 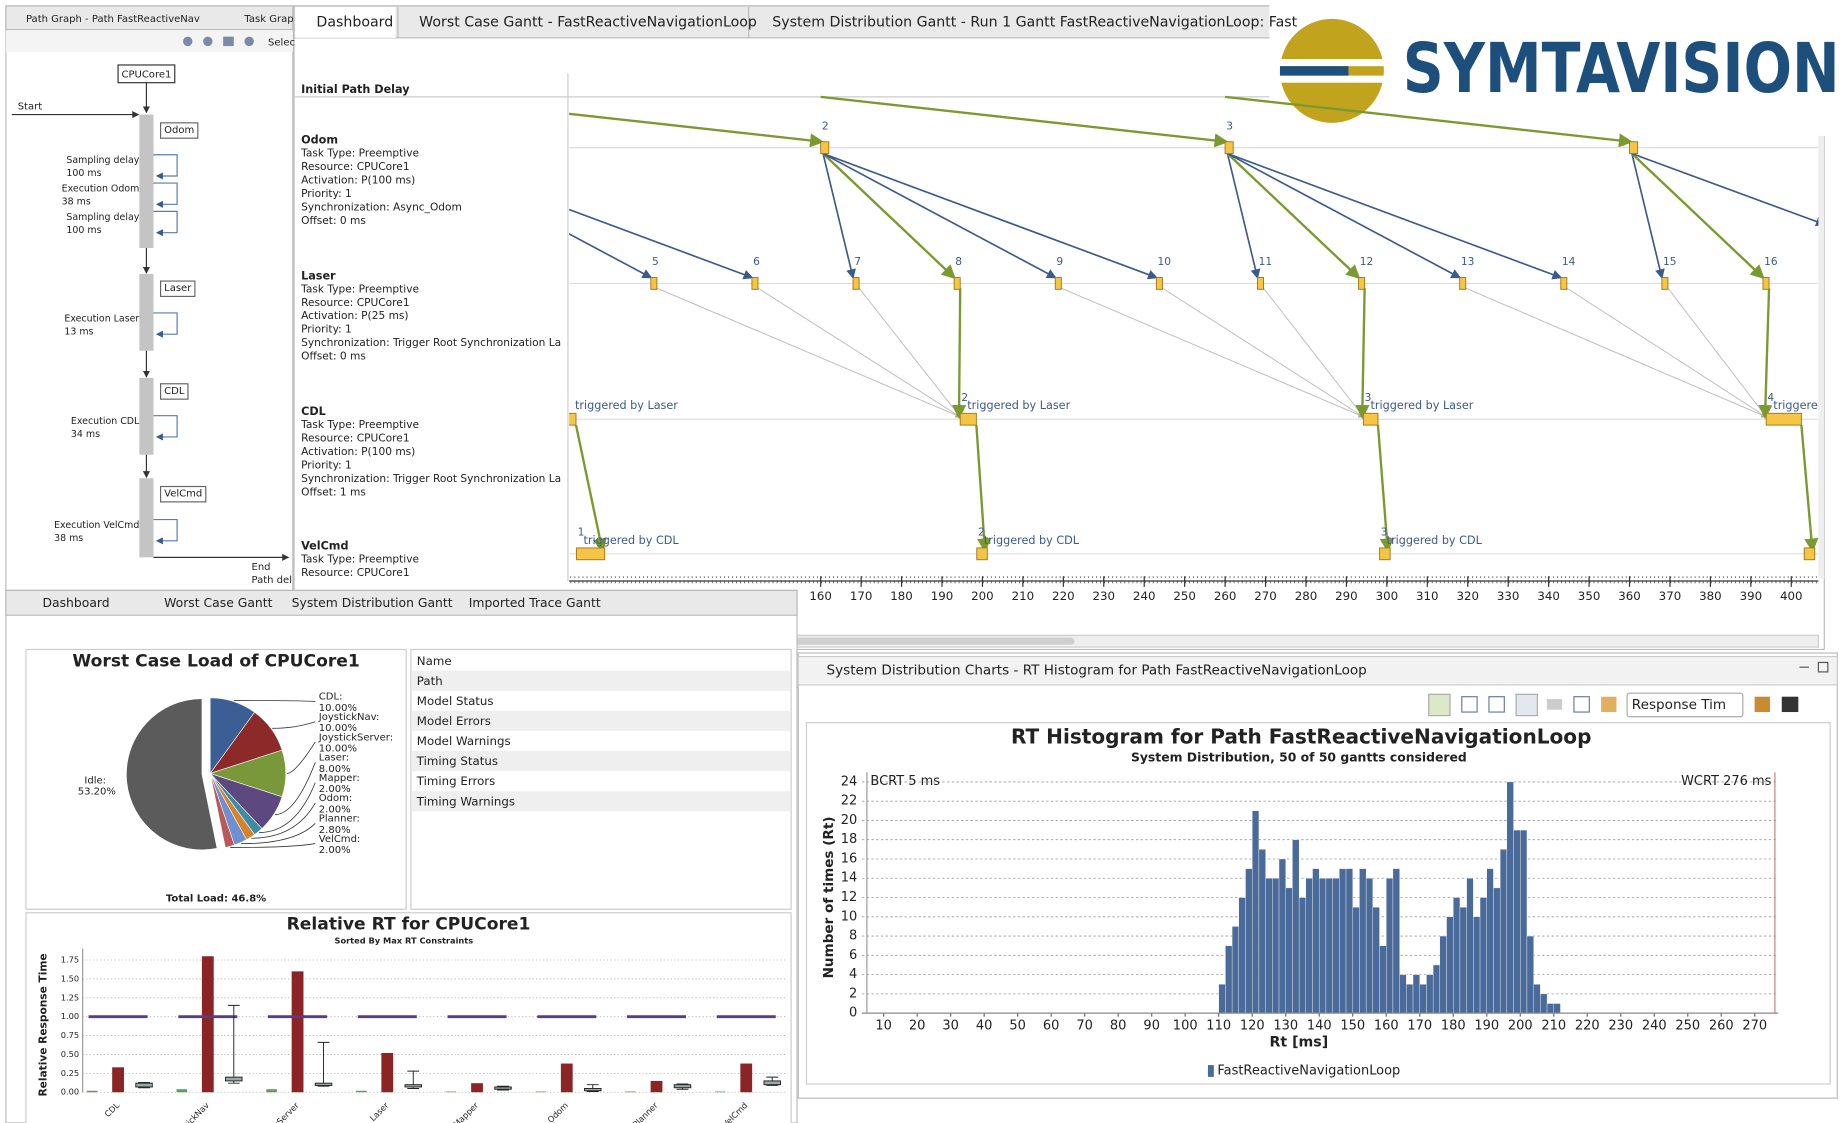 I want to click on x-tick-label: 260, so click(x=1721, y=1026).